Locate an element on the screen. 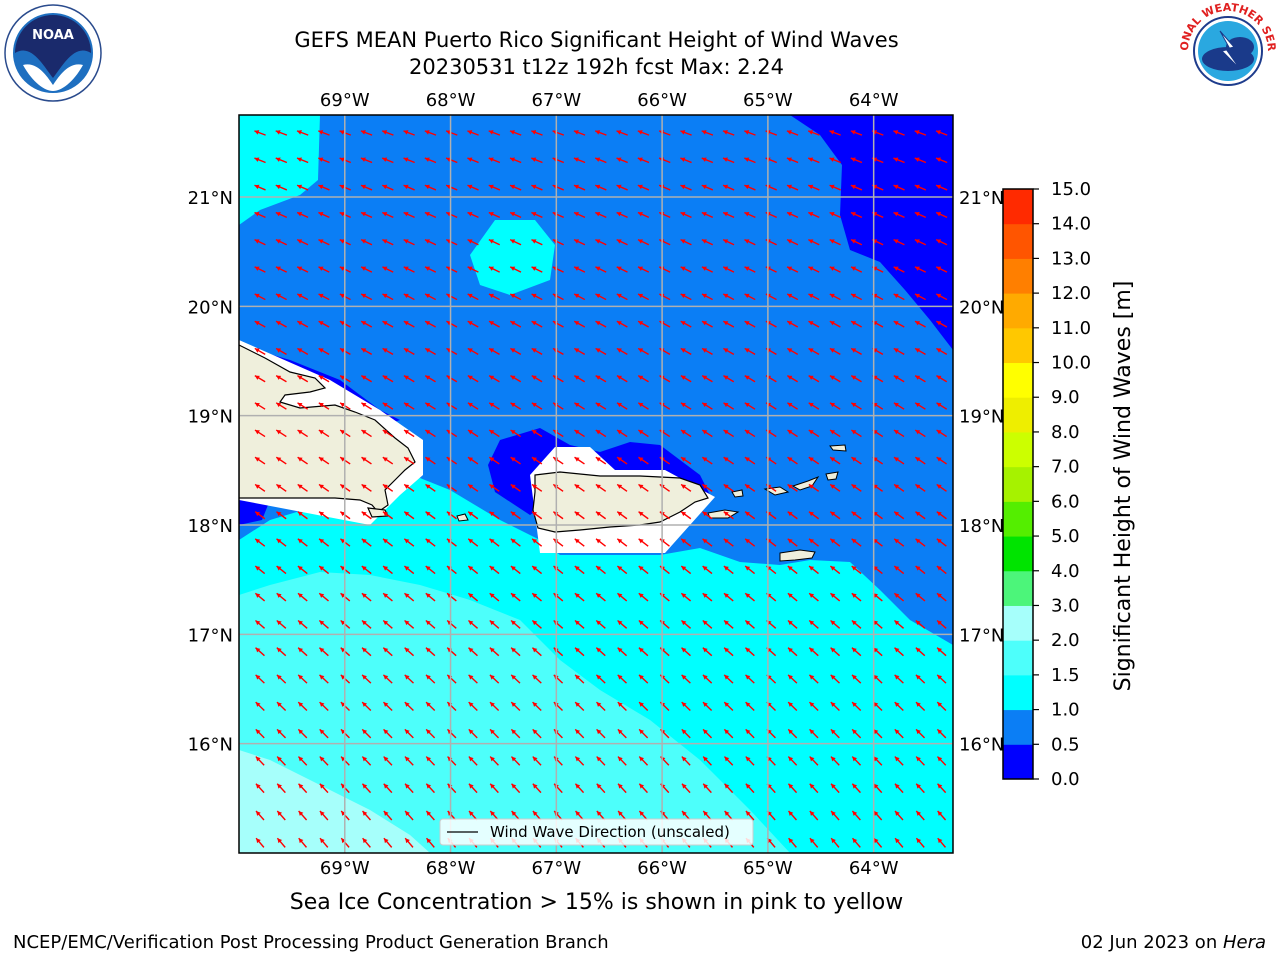  colorbar-frame is located at coordinates (1018, 484).